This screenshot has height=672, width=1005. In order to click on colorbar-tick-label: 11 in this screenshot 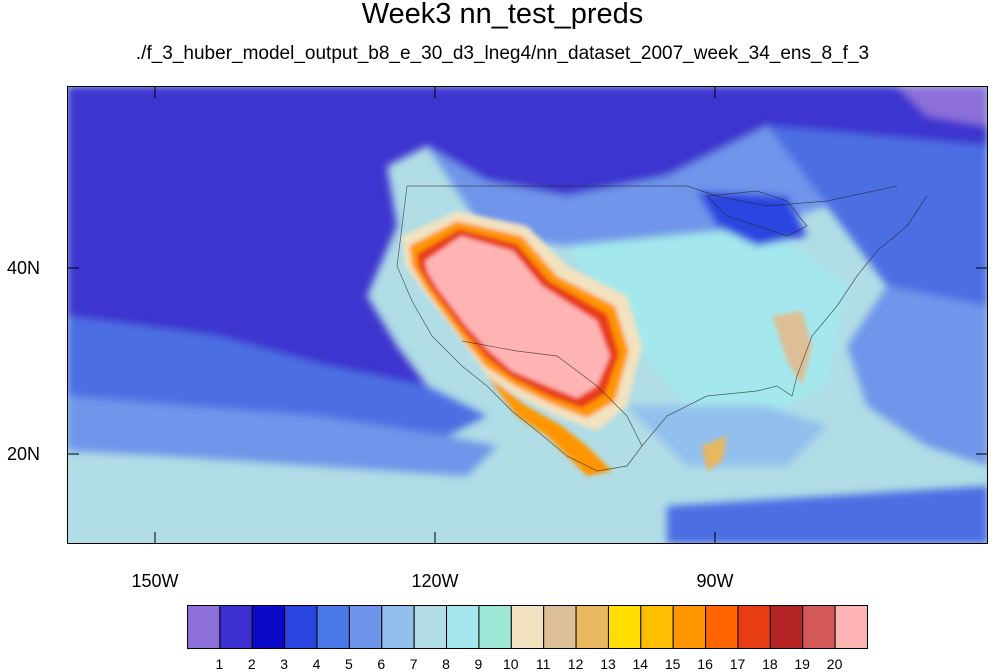, I will do `click(543, 664)`.